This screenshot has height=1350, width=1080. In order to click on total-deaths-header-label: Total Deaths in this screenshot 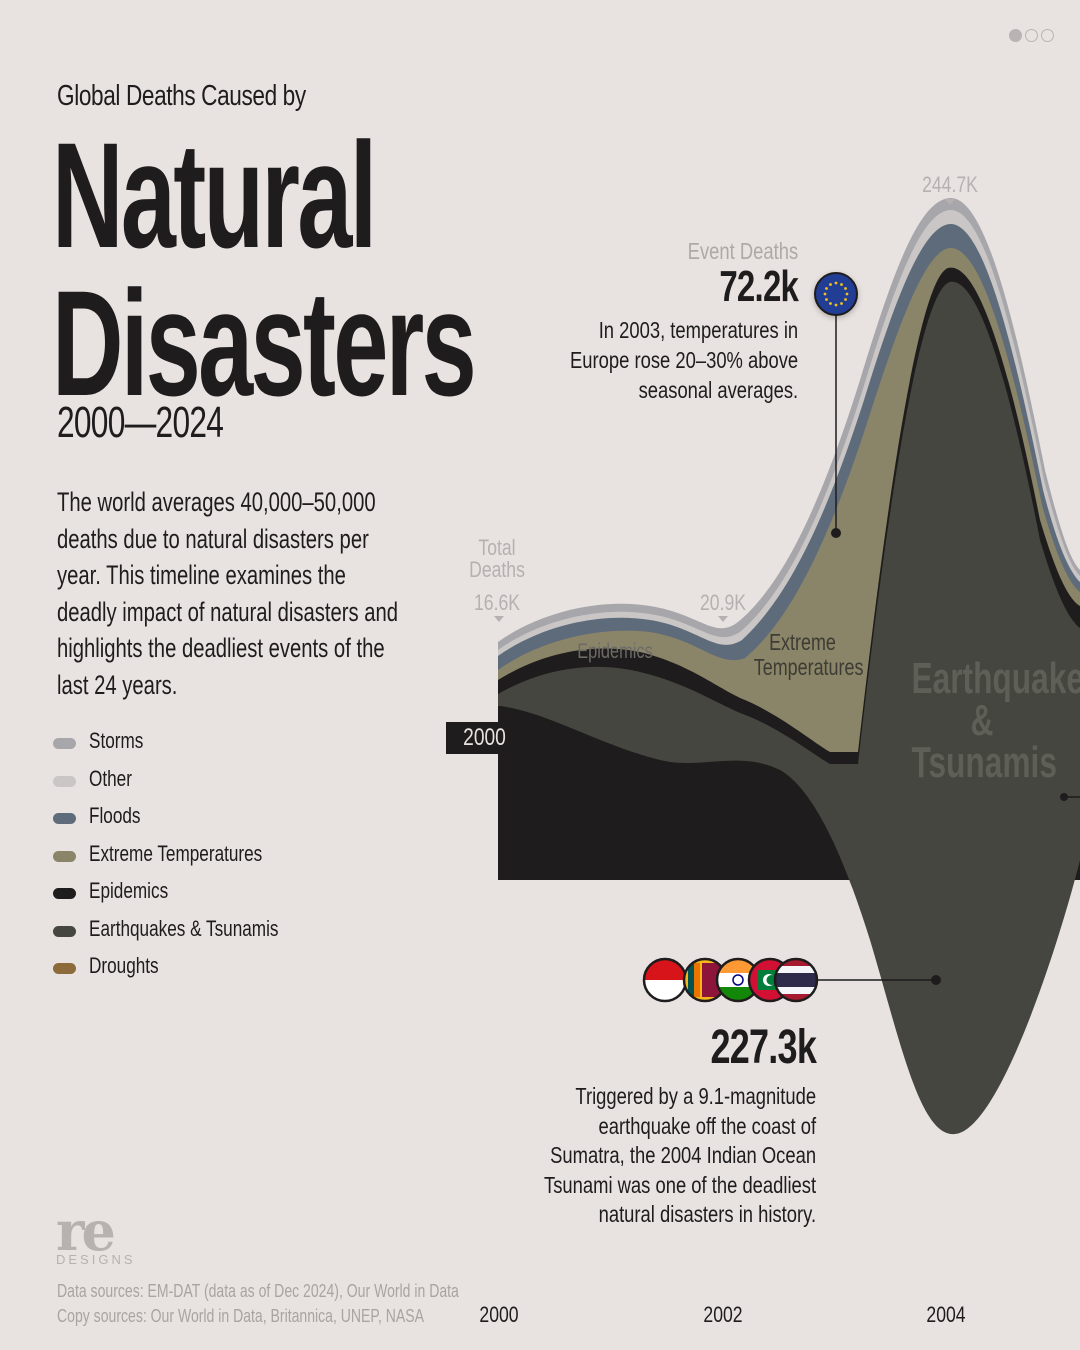, I will do `click(497, 558)`.